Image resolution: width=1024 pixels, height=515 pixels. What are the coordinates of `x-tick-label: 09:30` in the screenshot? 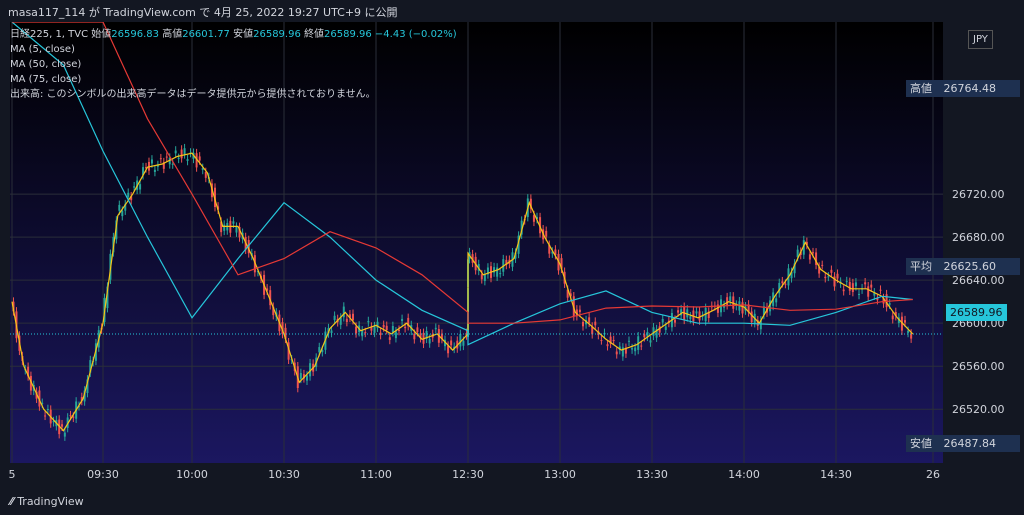 It's located at (103, 474).